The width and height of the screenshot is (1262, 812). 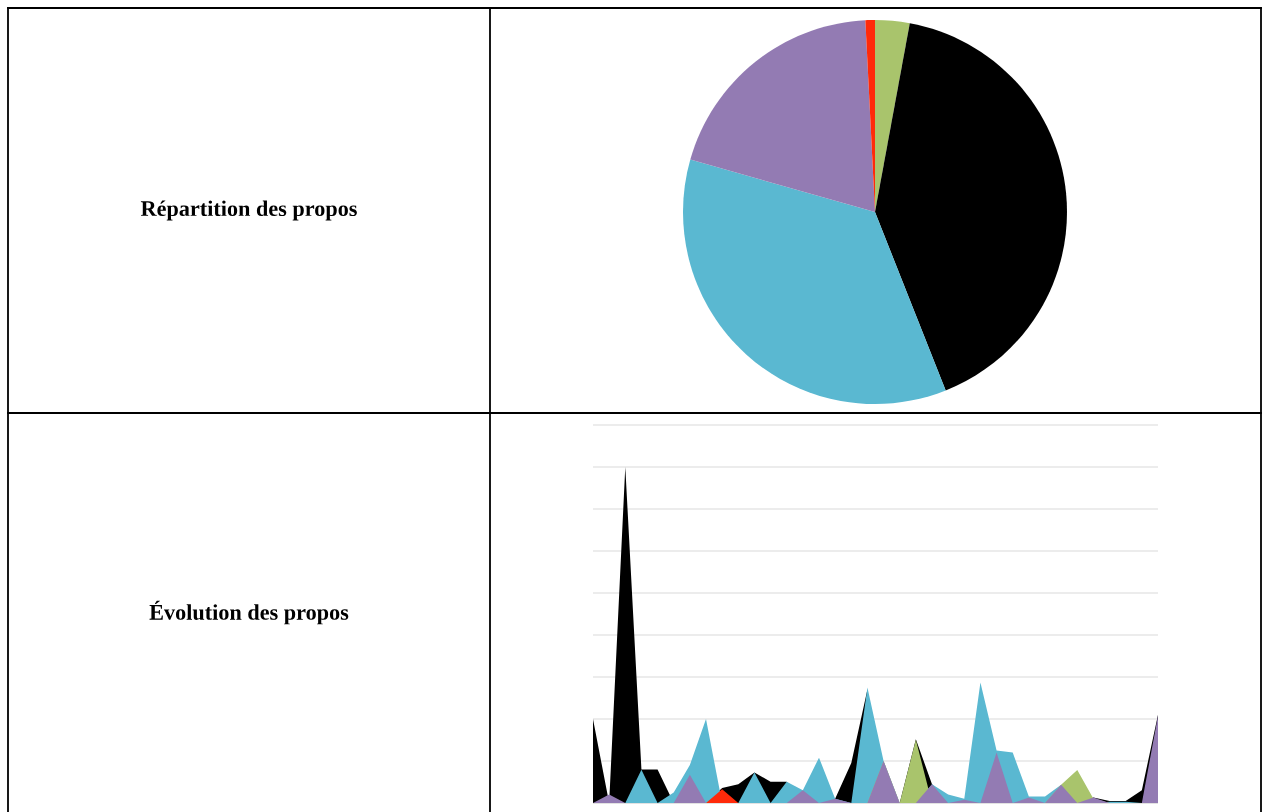 What do you see at coordinates (249, 612) in the screenshot?
I see `y-axis-title: Évolution des propos` at bounding box center [249, 612].